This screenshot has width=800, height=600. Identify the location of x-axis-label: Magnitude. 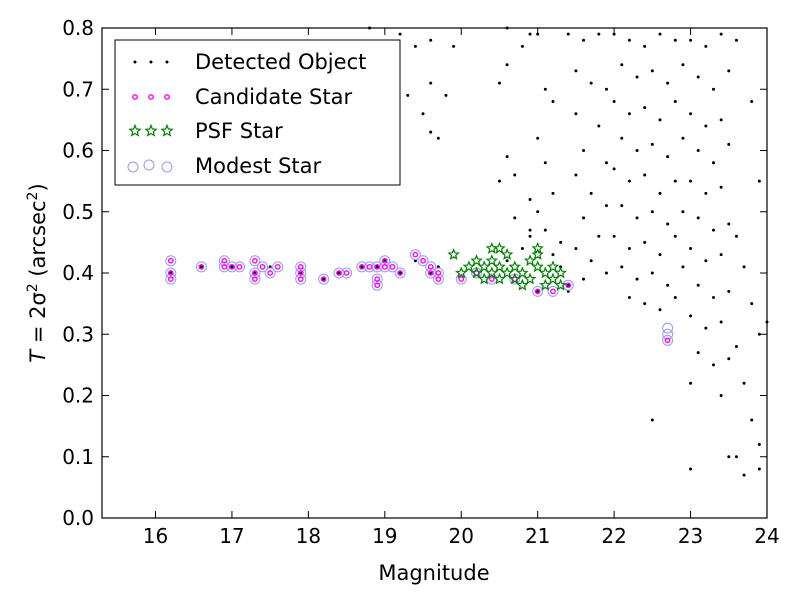
(433, 573).